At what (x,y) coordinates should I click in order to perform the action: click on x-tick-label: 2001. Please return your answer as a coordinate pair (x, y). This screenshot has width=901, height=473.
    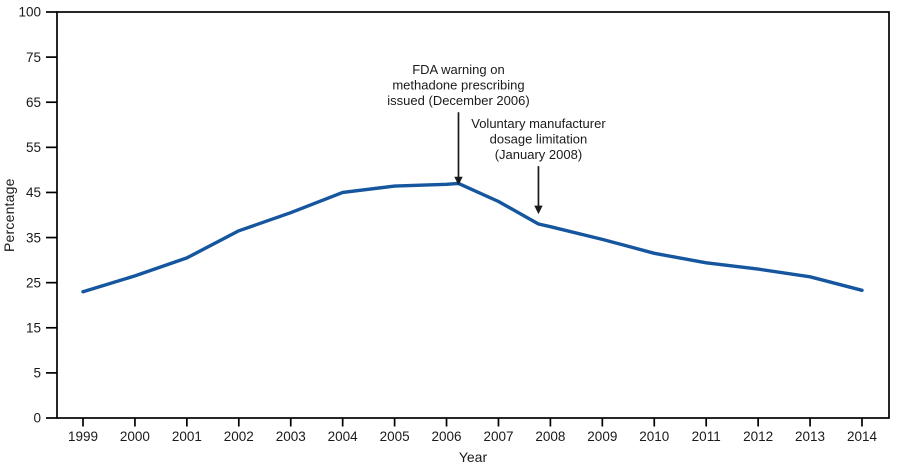
    Looking at the image, I should click on (187, 436).